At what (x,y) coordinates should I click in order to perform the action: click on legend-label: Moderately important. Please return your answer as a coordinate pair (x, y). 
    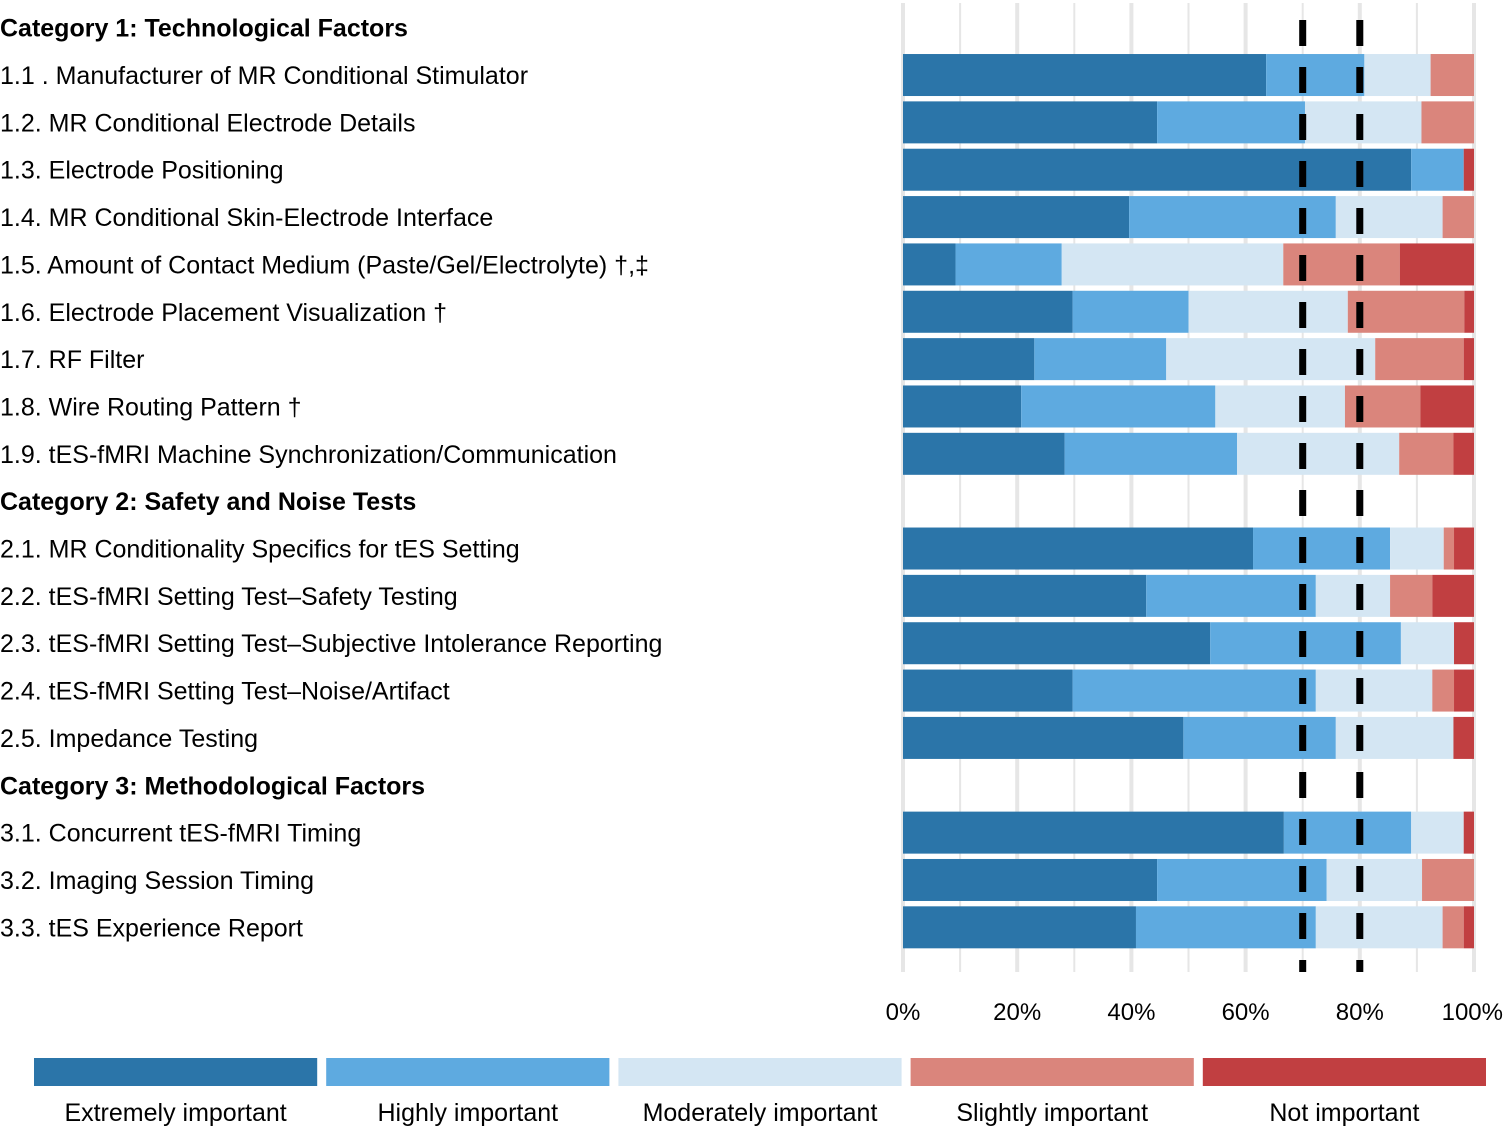
    Looking at the image, I should click on (760, 1113).